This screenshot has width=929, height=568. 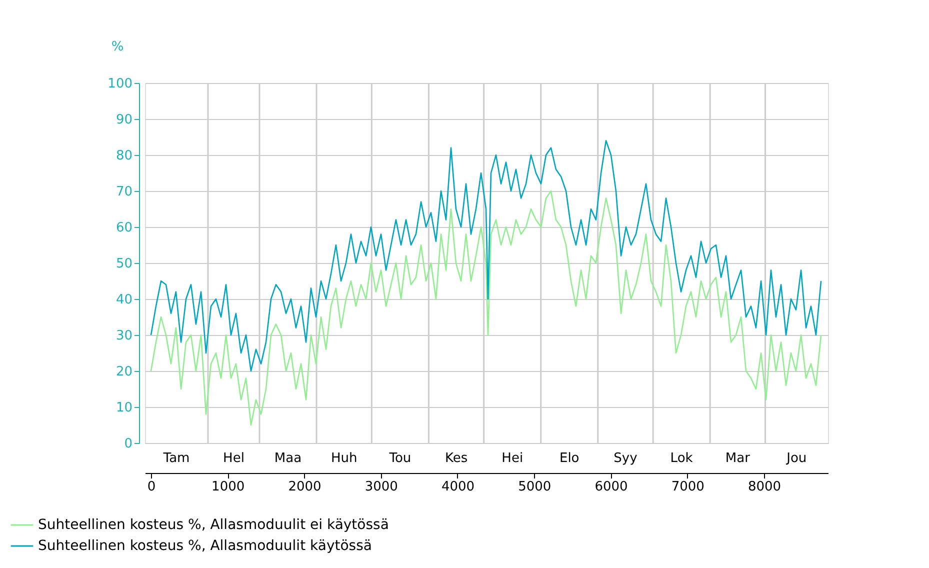 What do you see at coordinates (124, 336) in the screenshot?
I see `y-tick-label: 30` at bounding box center [124, 336].